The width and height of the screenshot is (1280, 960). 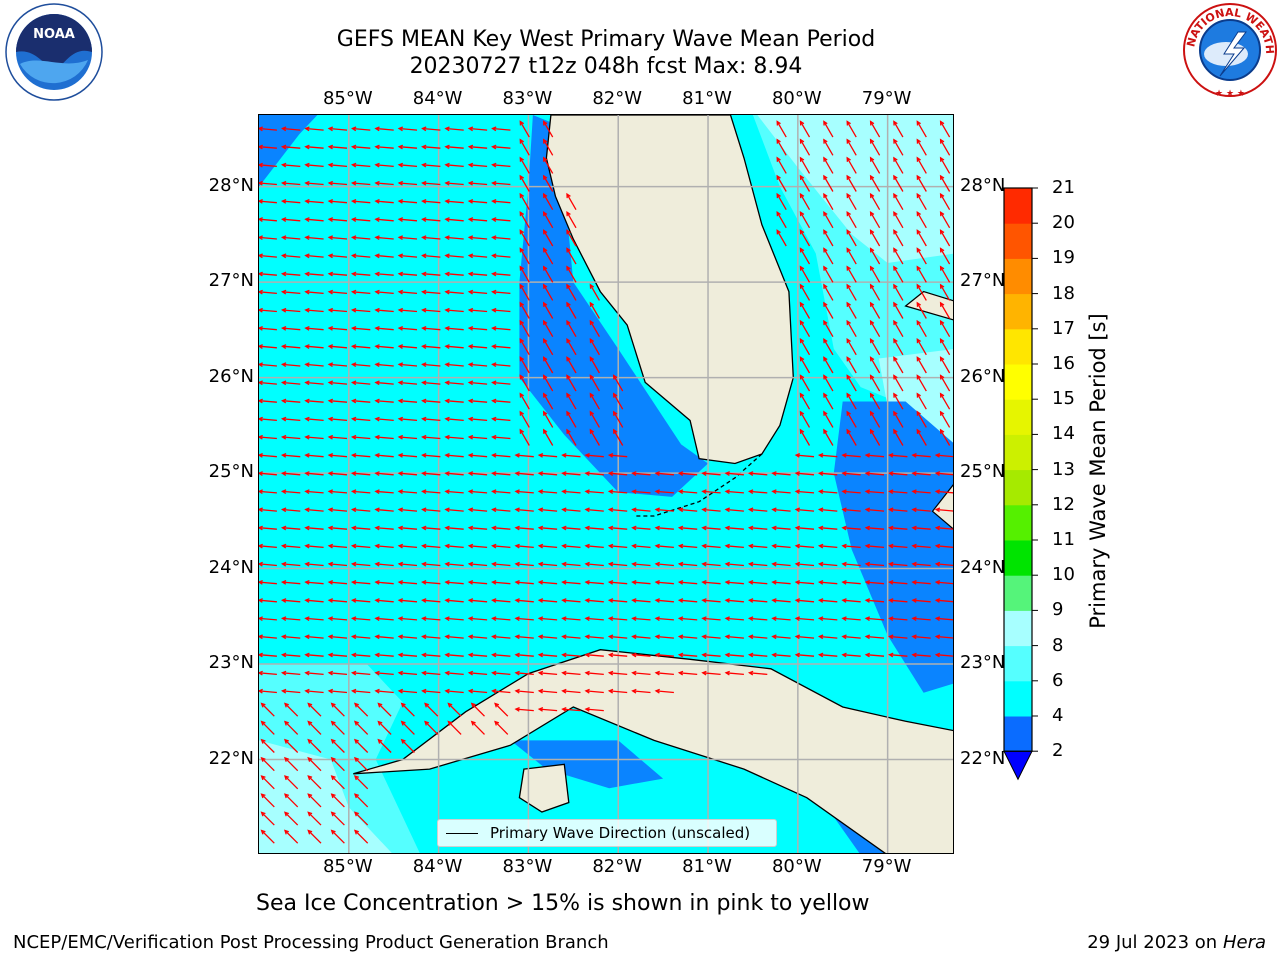 I want to click on colorbar-tick-label: 6, so click(x=1058, y=680).